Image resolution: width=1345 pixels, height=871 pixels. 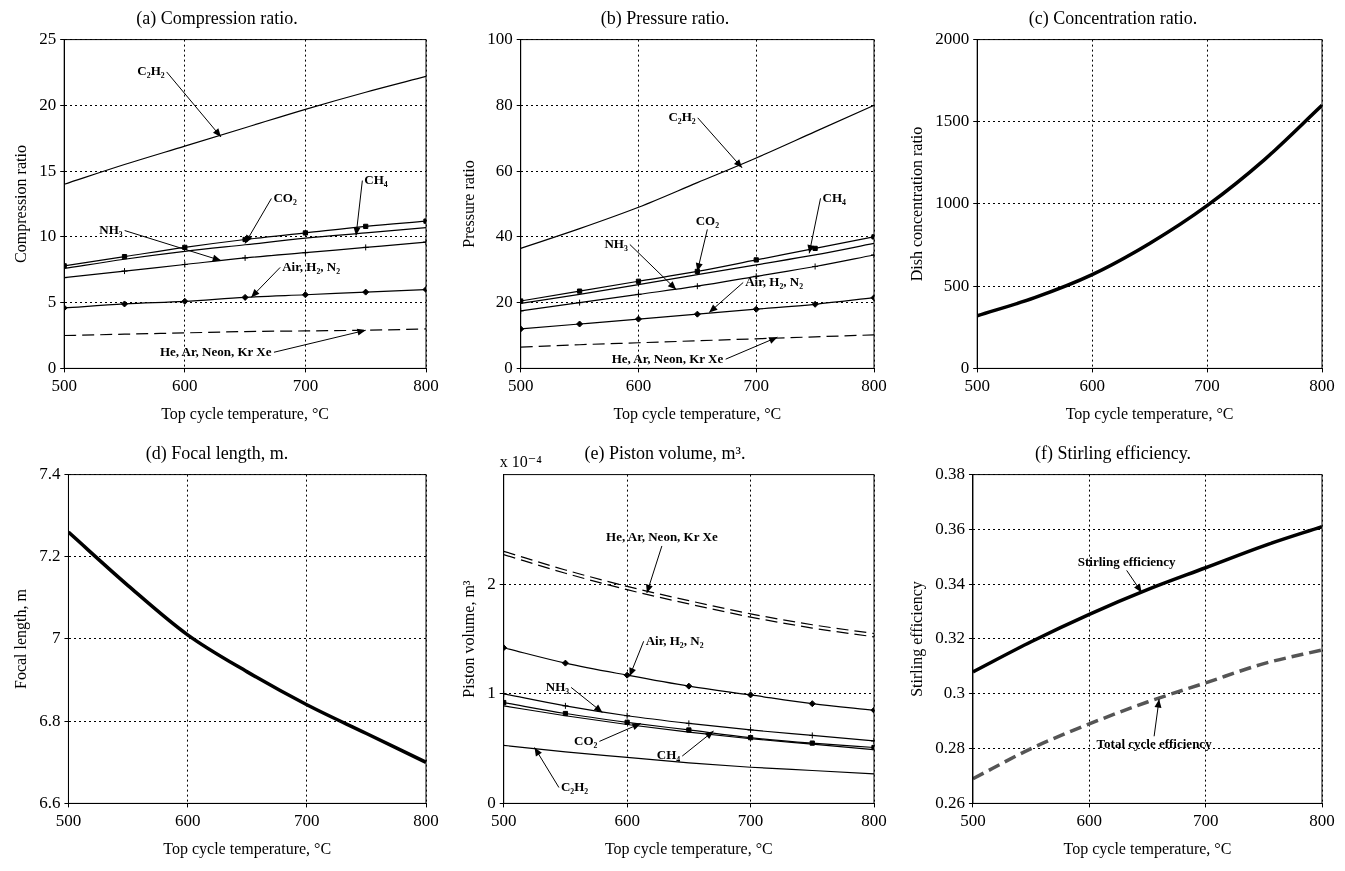 What do you see at coordinates (950, 638) in the screenshot?
I see `y-tick-label: 0.32` at bounding box center [950, 638].